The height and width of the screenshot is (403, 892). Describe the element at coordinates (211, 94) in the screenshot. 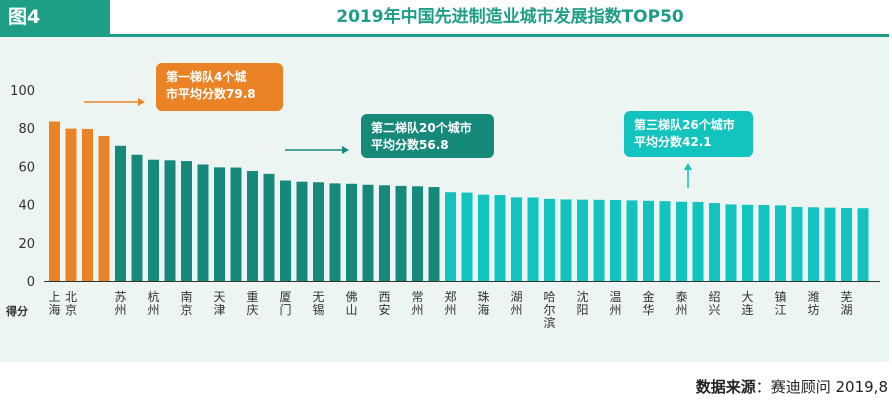

I see `tier-1-callout-line2: 市平均分数79.8` at that location.